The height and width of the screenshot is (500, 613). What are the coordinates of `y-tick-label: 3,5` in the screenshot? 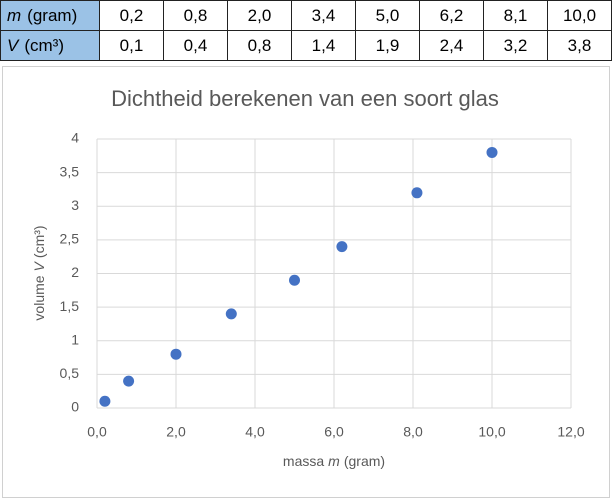 It's located at (70, 171).